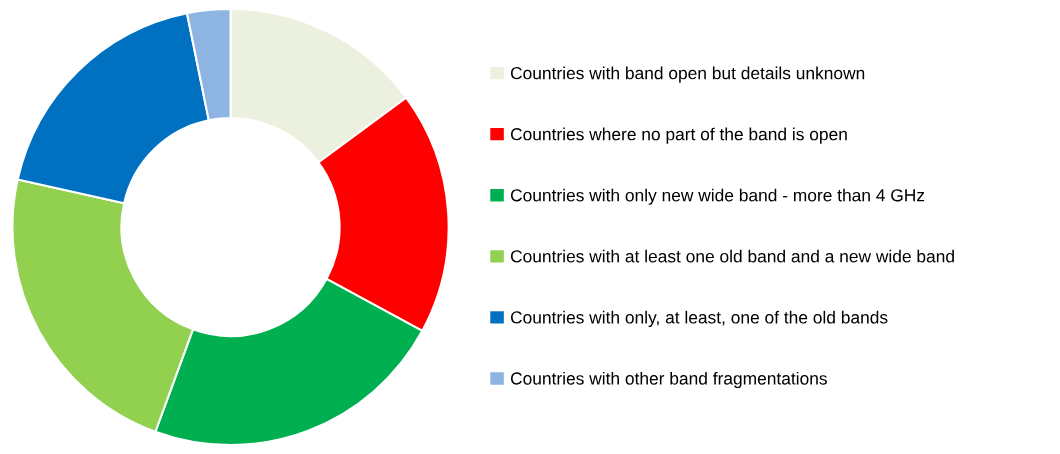 This screenshot has width=1060, height=454. Describe the element at coordinates (687, 74) in the screenshot. I see `legend-label: Countries with band open but details unknown` at that location.